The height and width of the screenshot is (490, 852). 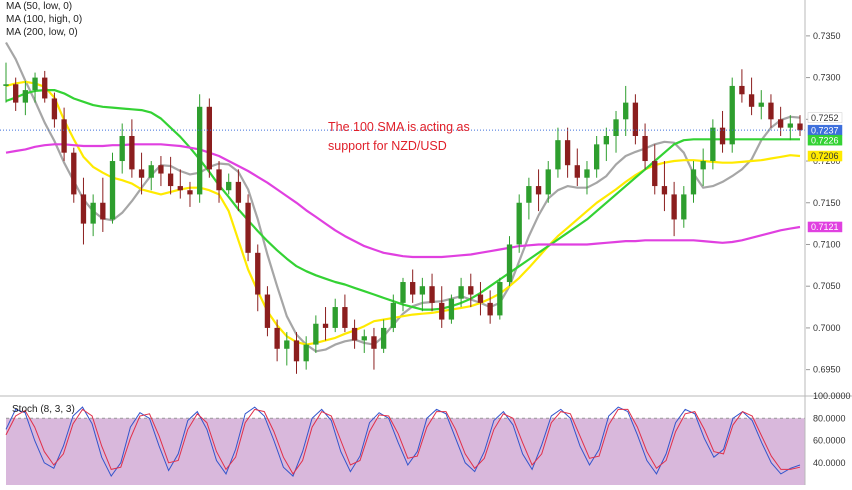 I want to click on price-tick-label: 0.7100, so click(x=827, y=244).